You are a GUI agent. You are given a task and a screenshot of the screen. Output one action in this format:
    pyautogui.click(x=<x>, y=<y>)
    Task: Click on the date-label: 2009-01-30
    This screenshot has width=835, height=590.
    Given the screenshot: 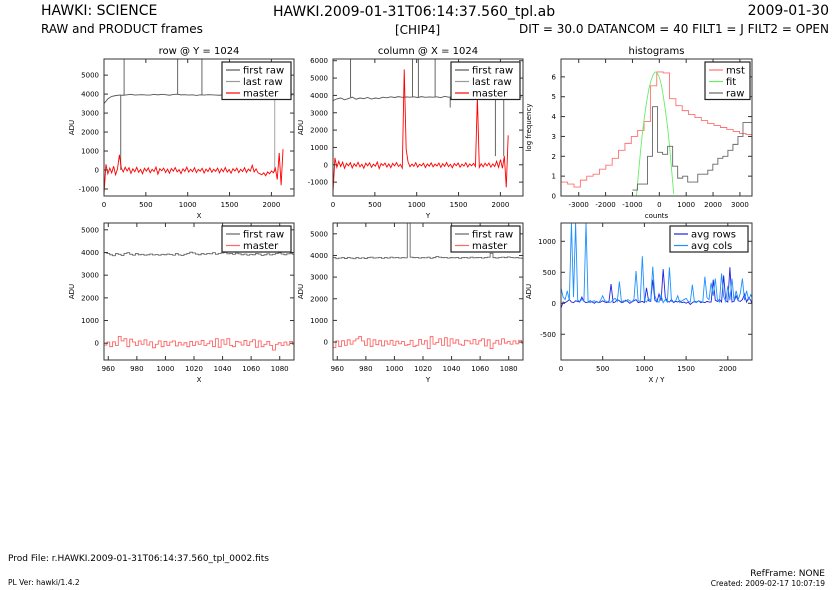 What is the action you would take?
    pyautogui.click(x=788, y=11)
    